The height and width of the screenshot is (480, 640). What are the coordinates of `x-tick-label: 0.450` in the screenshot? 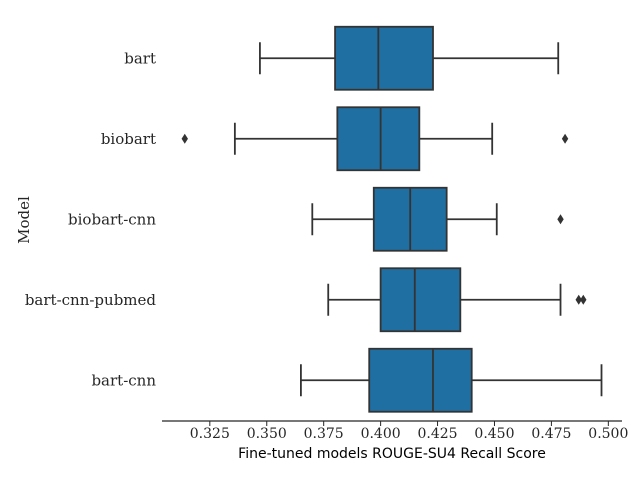 It's located at (494, 434).